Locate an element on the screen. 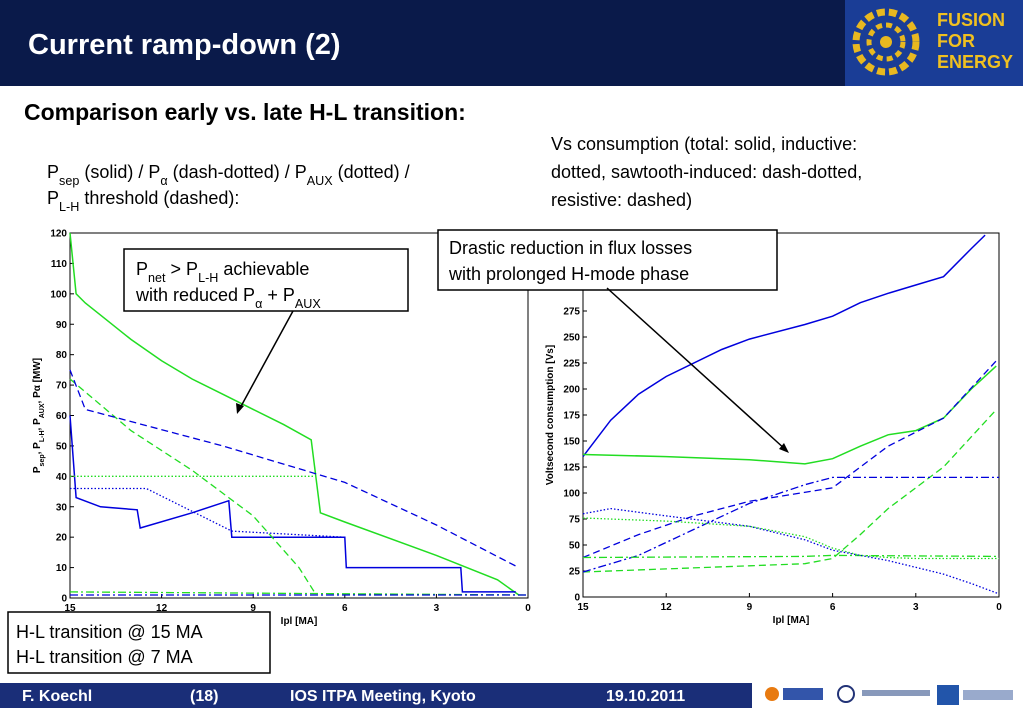 This screenshot has width=1023, height=708. text-part: (dash-dotted) / P is located at coordinates (237, 172).